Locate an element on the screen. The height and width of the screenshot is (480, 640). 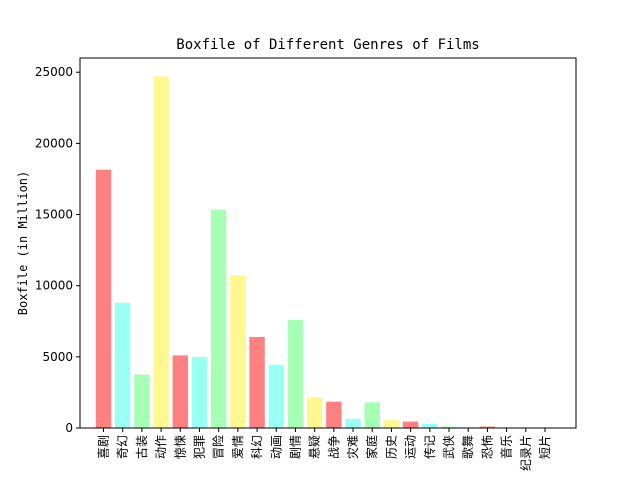
y-tick-label: 25000 is located at coordinates (54, 72).